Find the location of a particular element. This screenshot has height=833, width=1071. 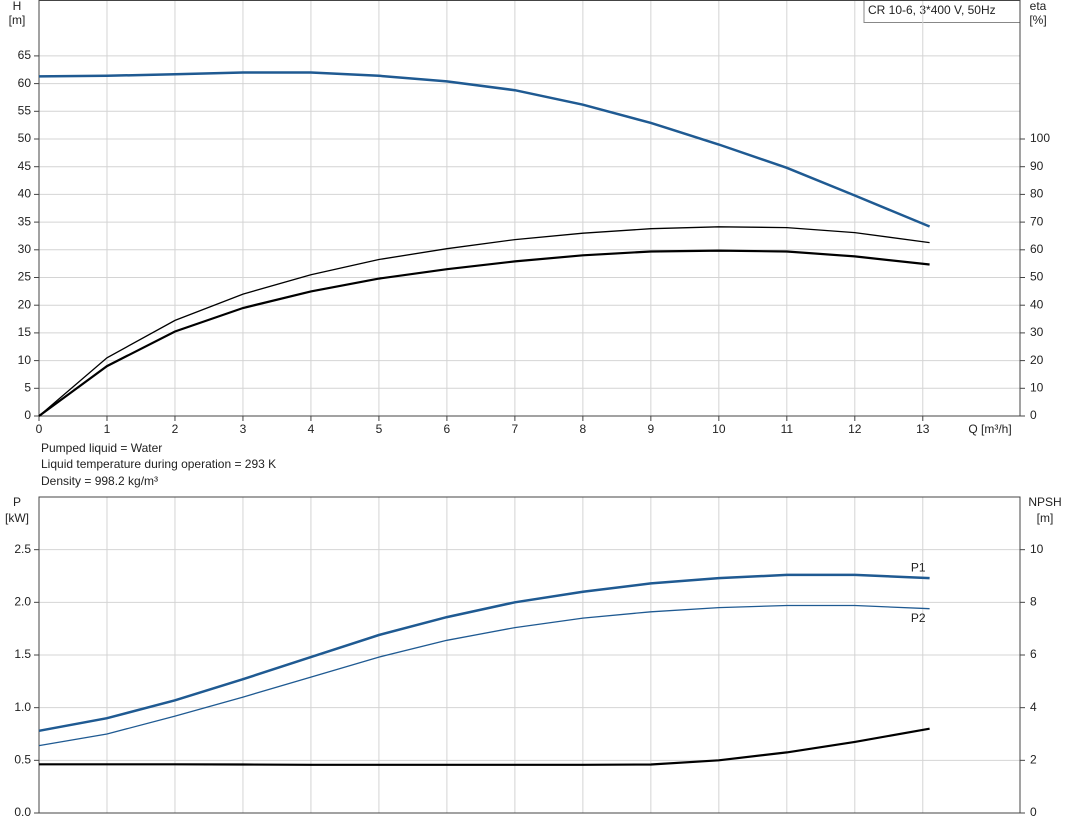

y-tick-label: 1.0 is located at coordinates (22, 707).